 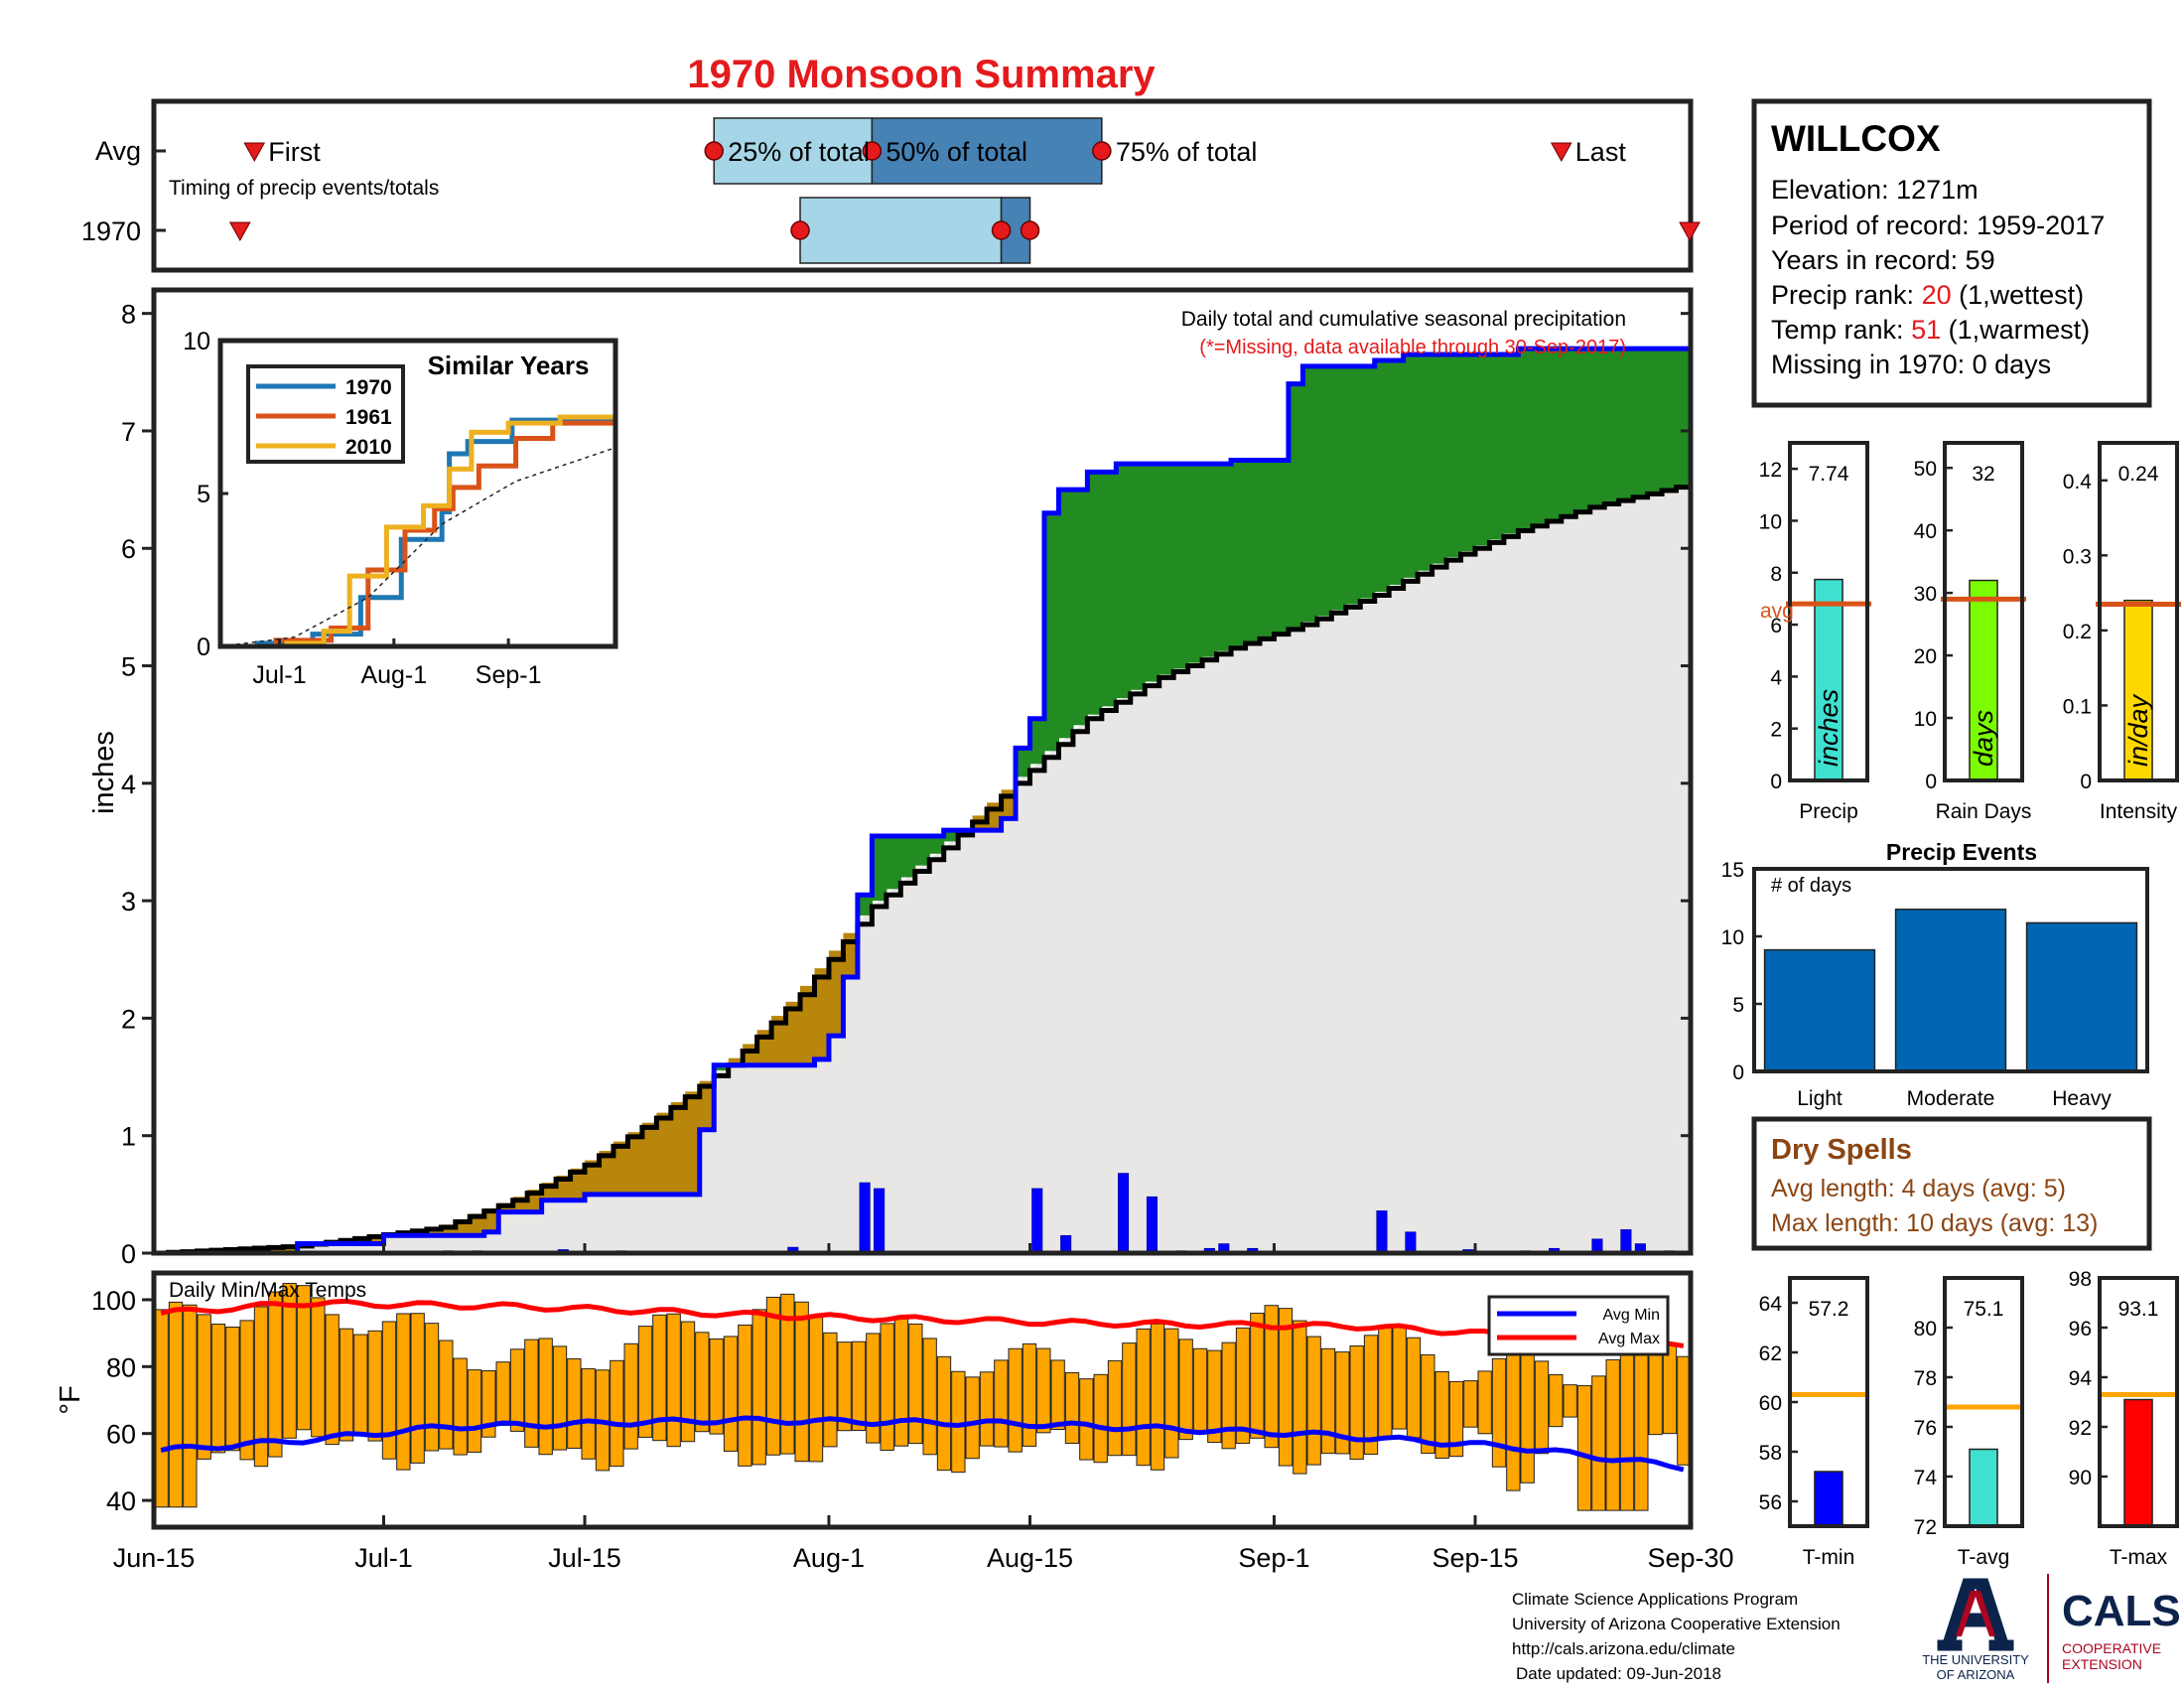 I want to click on station-years: Years in record: 59, so click(x=1883, y=260).